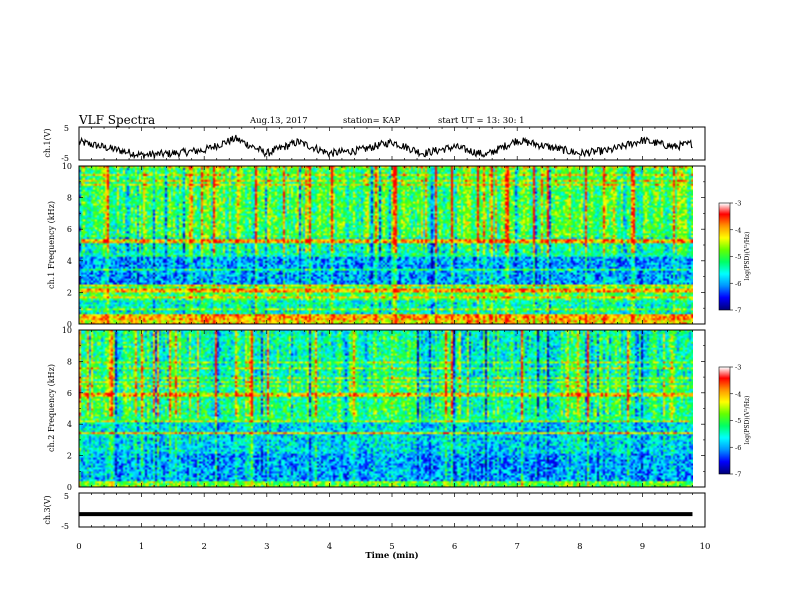  Describe the element at coordinates (747, 256) in the screenshot. I see `ch1-colorbar-label: log(PSD)(V²/Hz)` at that location.